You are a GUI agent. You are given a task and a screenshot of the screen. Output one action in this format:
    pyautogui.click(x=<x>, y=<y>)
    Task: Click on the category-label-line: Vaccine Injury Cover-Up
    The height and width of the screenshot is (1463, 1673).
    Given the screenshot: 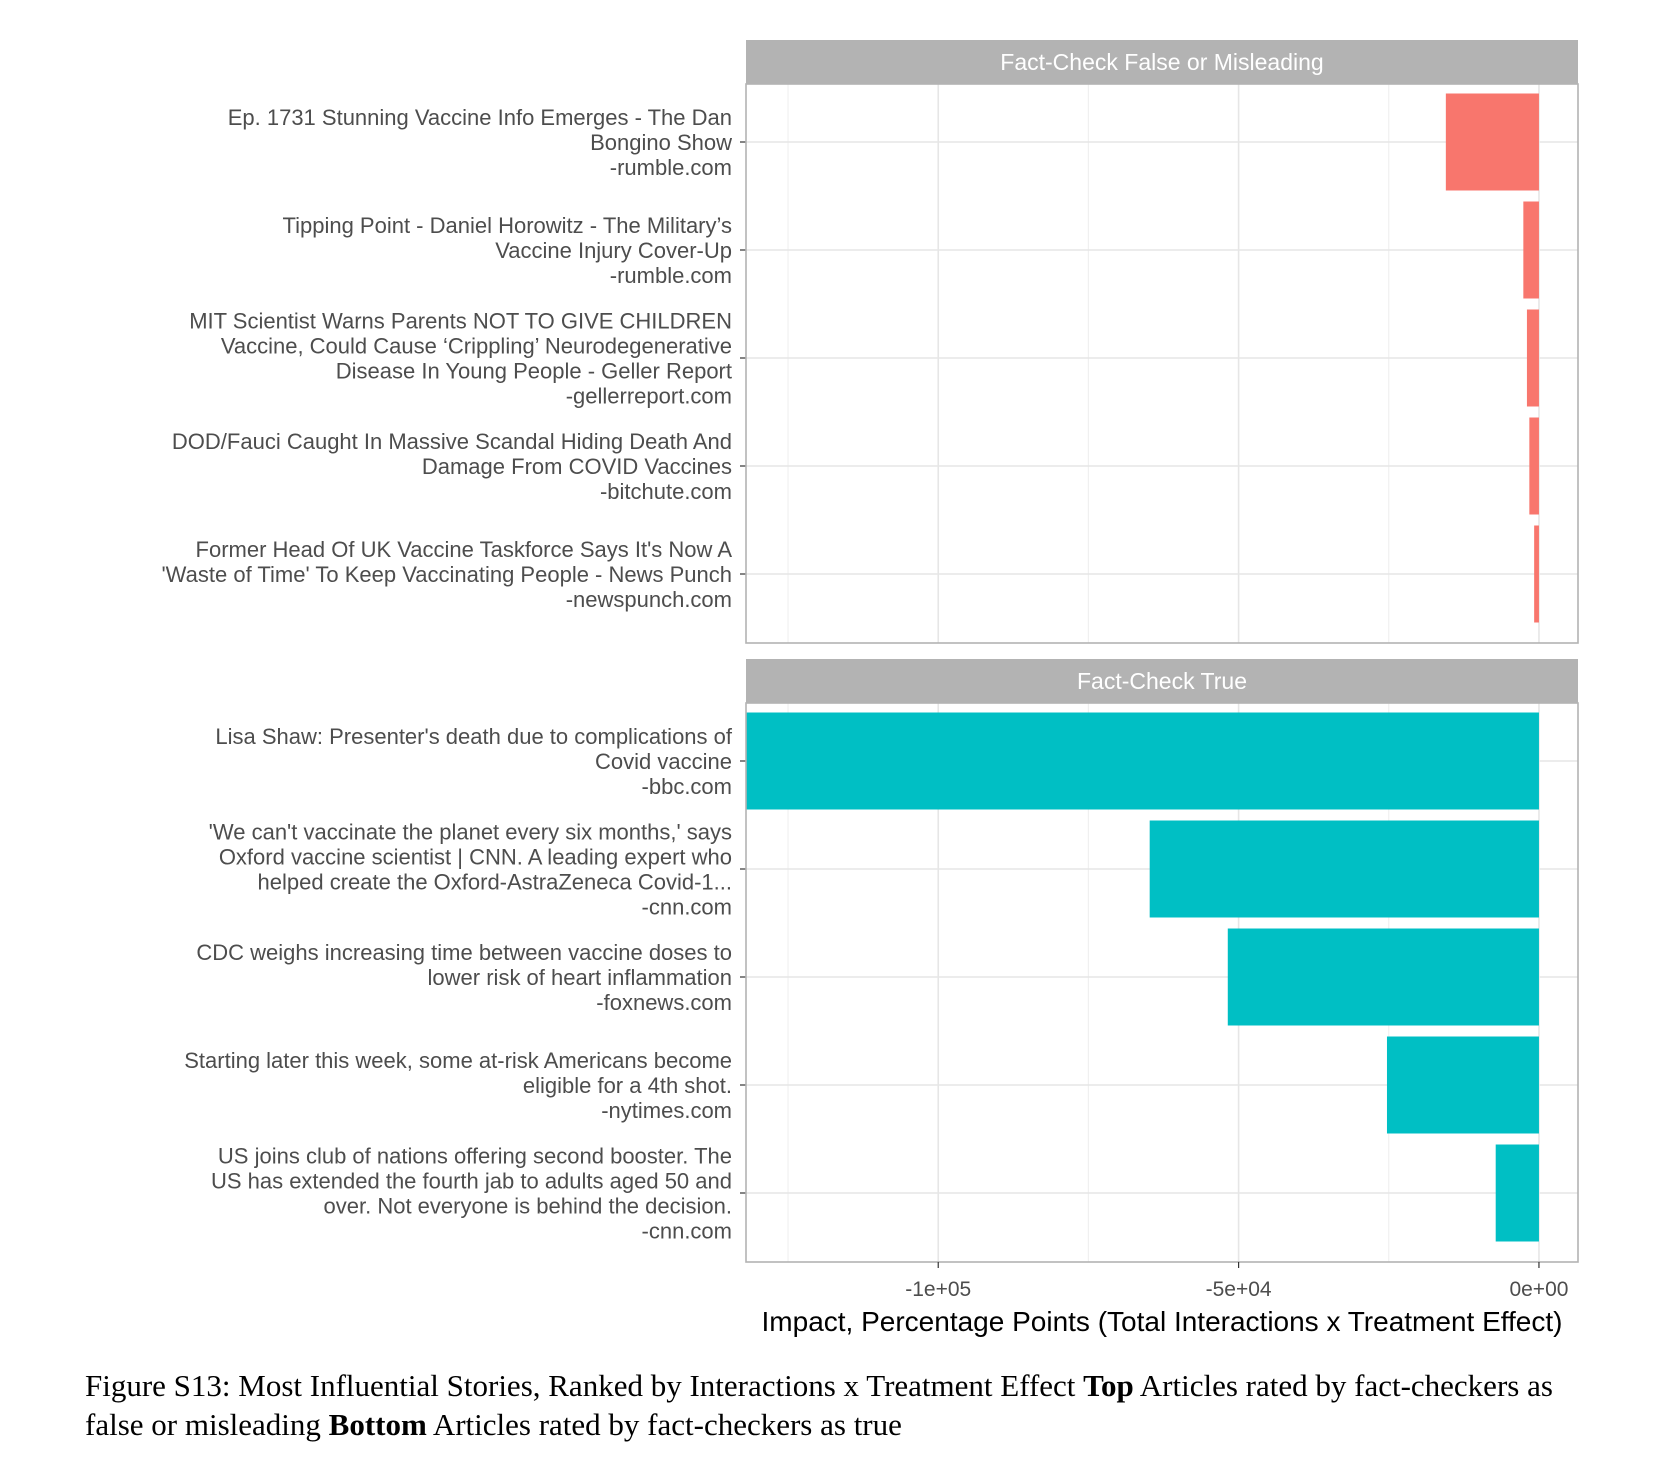 What is the action you would take?
    pyautogui.click(x=613, y=250)
    